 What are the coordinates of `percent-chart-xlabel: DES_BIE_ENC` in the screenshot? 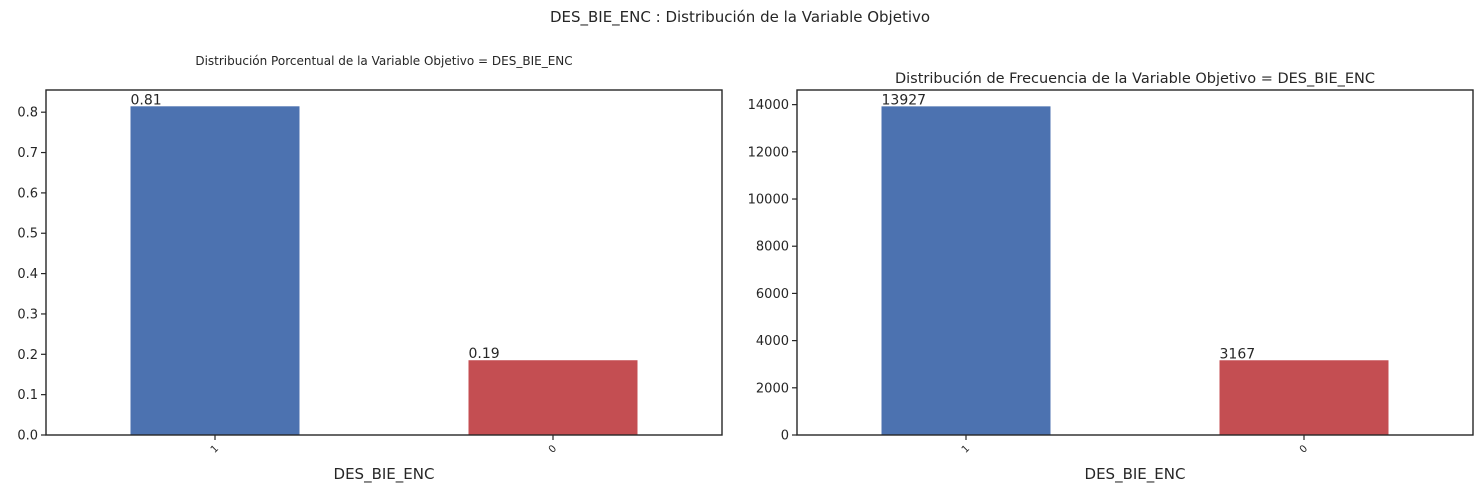 It's located at (384, 474).